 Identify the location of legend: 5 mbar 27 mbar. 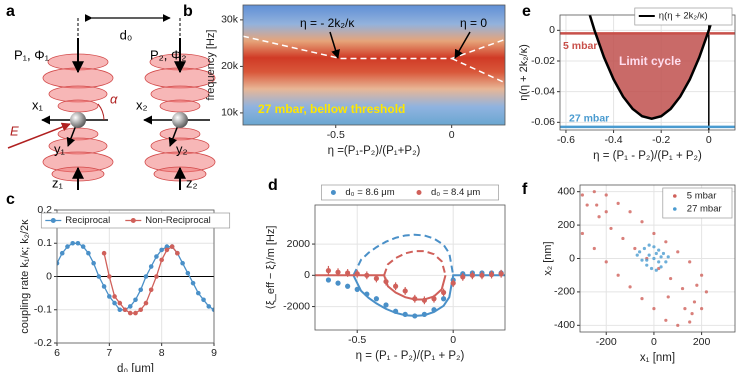
(697, 203).